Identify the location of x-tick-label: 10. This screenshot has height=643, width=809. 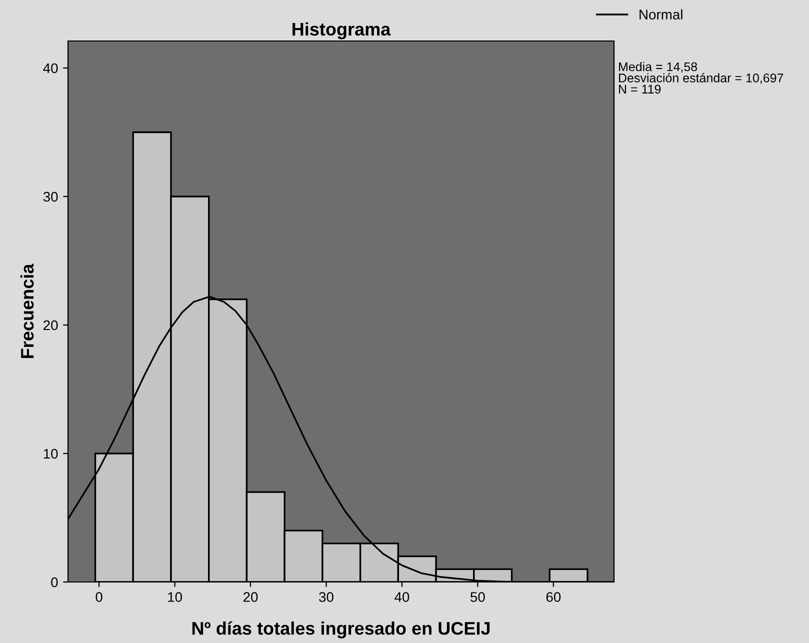
(175, 597).